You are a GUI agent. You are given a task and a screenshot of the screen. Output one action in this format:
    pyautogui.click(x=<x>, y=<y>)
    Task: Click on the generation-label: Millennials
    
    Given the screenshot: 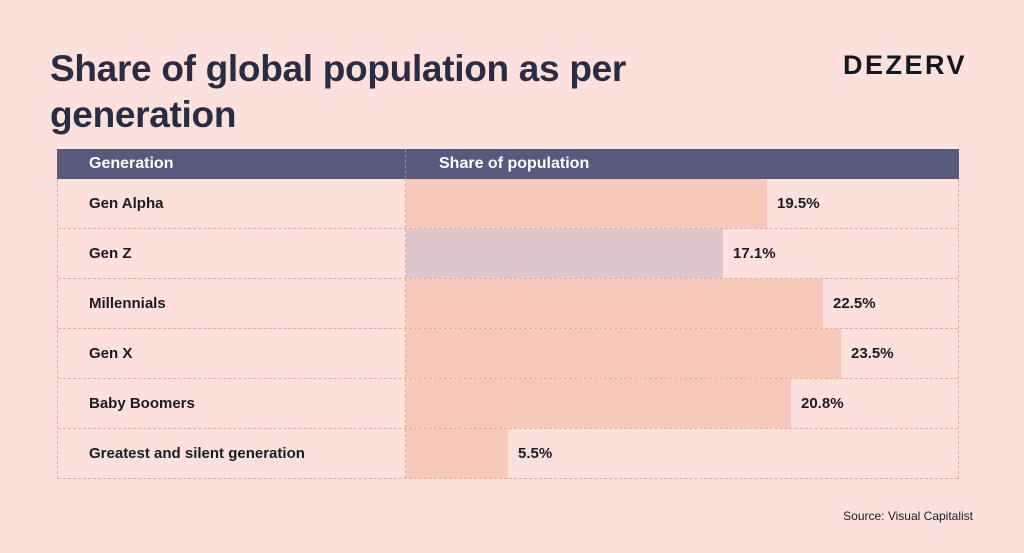 What is the action you would take?
    pyautogui.click(x=127, y=303)
    